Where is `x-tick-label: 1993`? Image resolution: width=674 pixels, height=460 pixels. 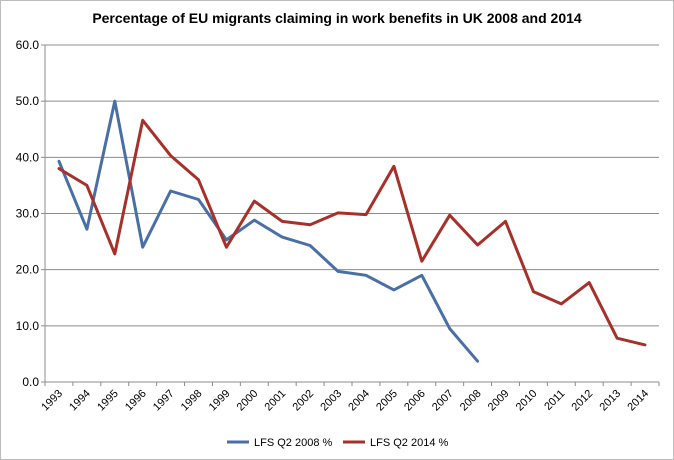
x-tick-label: 1993 is located at coordinates (52, 401).